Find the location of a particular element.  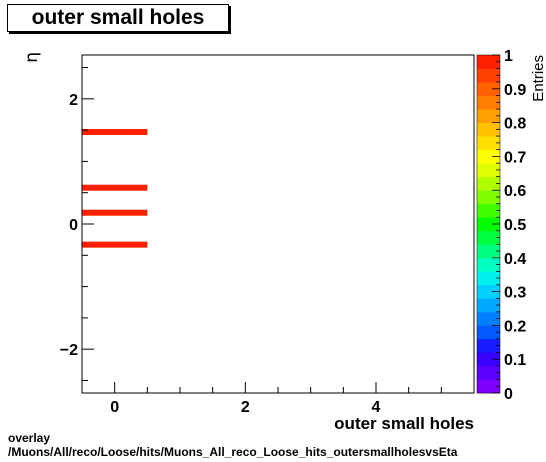

z-tick-label: 0.3 is located at coordinates (515, 293).